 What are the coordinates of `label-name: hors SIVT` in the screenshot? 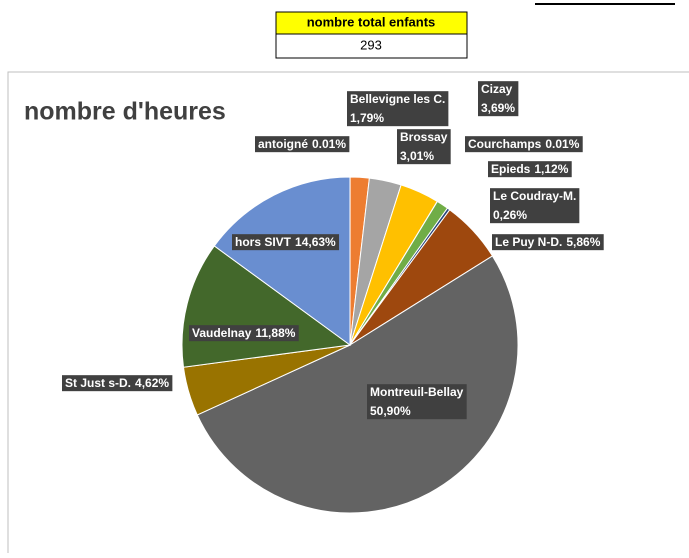 It's located at (263, 242).